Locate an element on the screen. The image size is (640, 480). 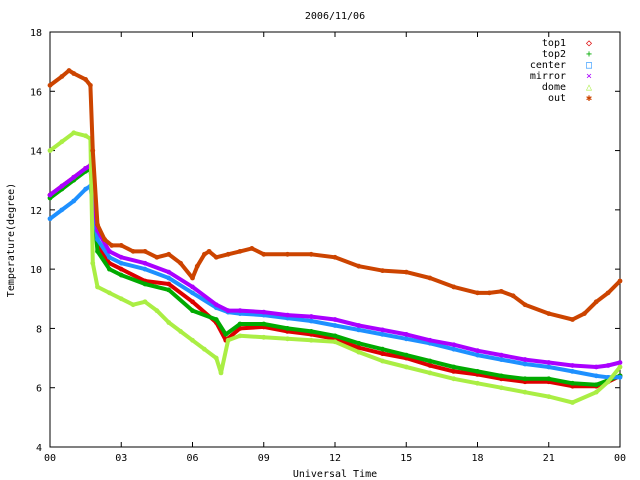
legend-marker-center: □ is located at coordinates (589, 65).